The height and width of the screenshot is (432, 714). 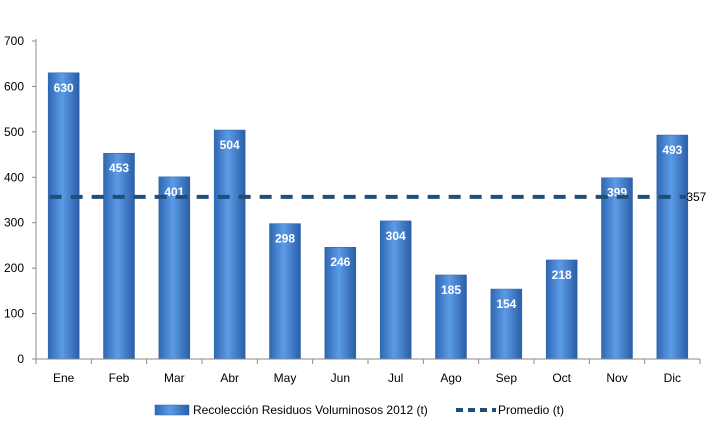 What do you see at coordinates (20, 359) in the screenshot?
I see `y-tick-label: 0` at bounding box center [20, 359].